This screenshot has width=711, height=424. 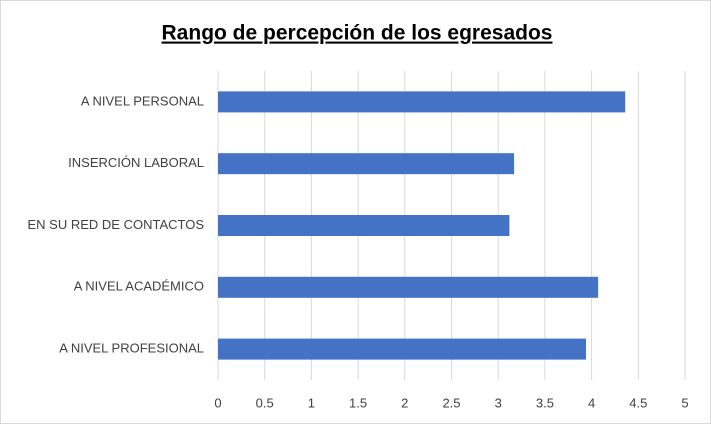 What do you see at coordinates (498, 402) in the screenshot?
I see `x-tick-label: 3` at bounding box center [498, 402].